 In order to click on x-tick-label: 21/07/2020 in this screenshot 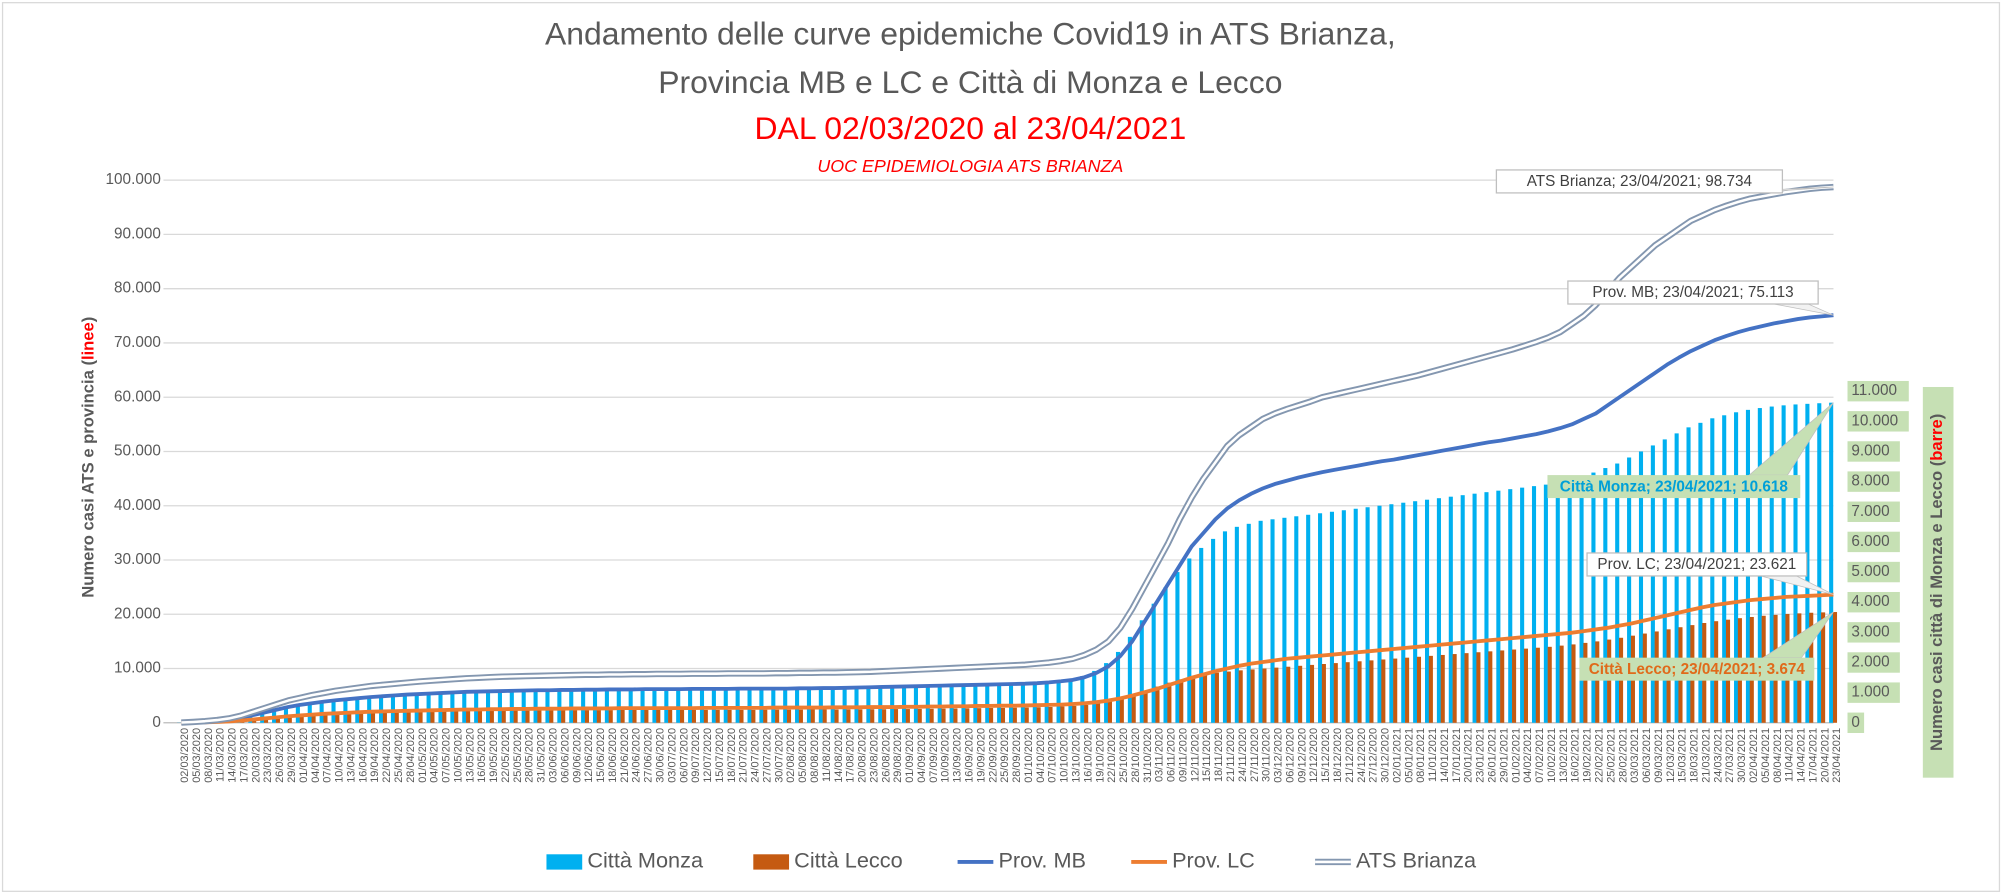, I will do `click(744, 755)`.